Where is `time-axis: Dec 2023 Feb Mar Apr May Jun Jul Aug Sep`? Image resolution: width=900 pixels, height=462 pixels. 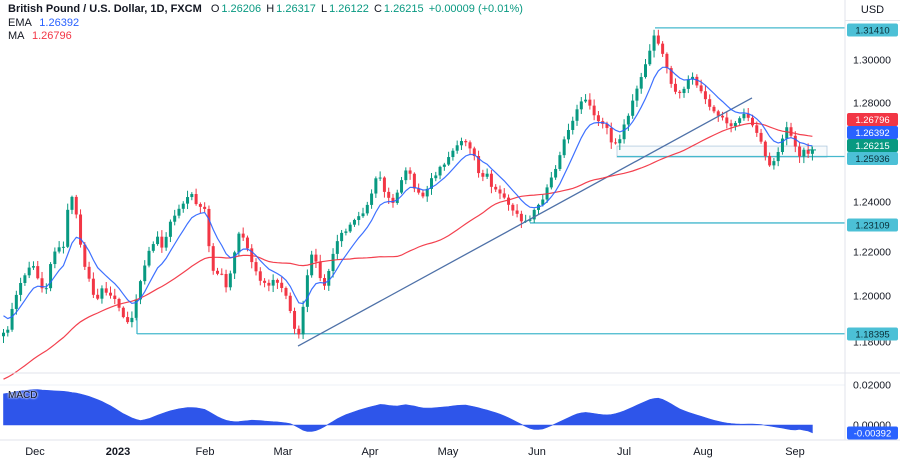 time-axis: Dec 2023 Feb Mar Apr May Jun Jul Aug Sep is located at coordinates (415, 452).